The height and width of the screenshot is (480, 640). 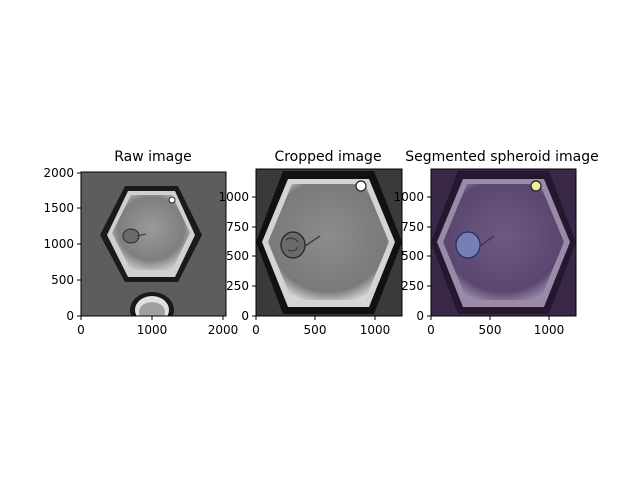 I want to click on y-ticks-segmented: 0 250 500 750 1000, so click(x=412, y=256).